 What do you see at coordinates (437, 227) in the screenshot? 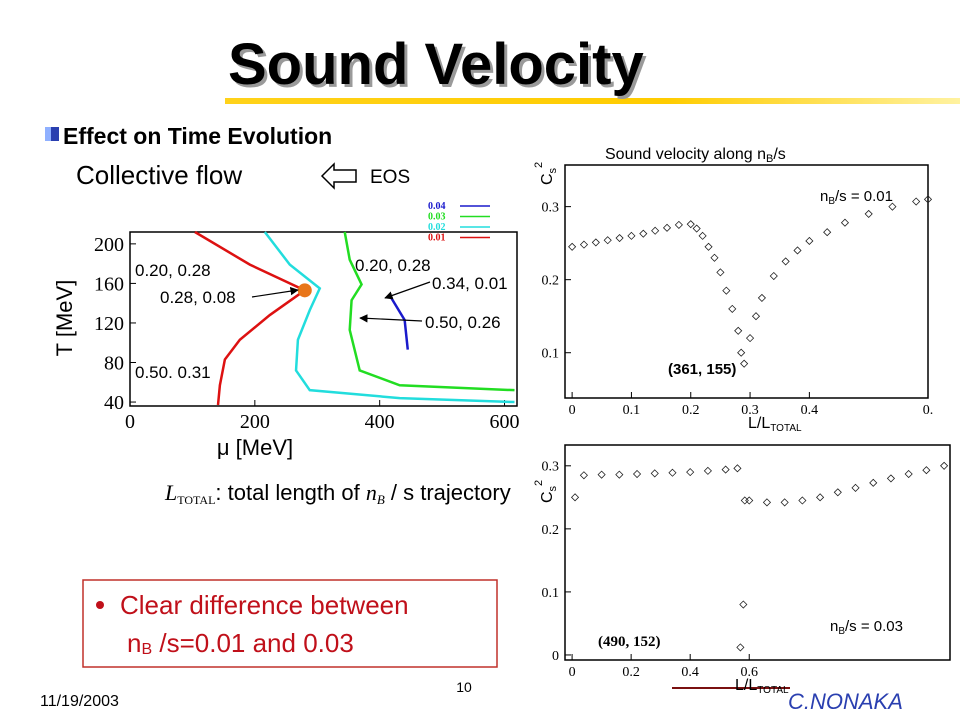
I see `legend-label: 0.02` at bounding box center [437, 227].